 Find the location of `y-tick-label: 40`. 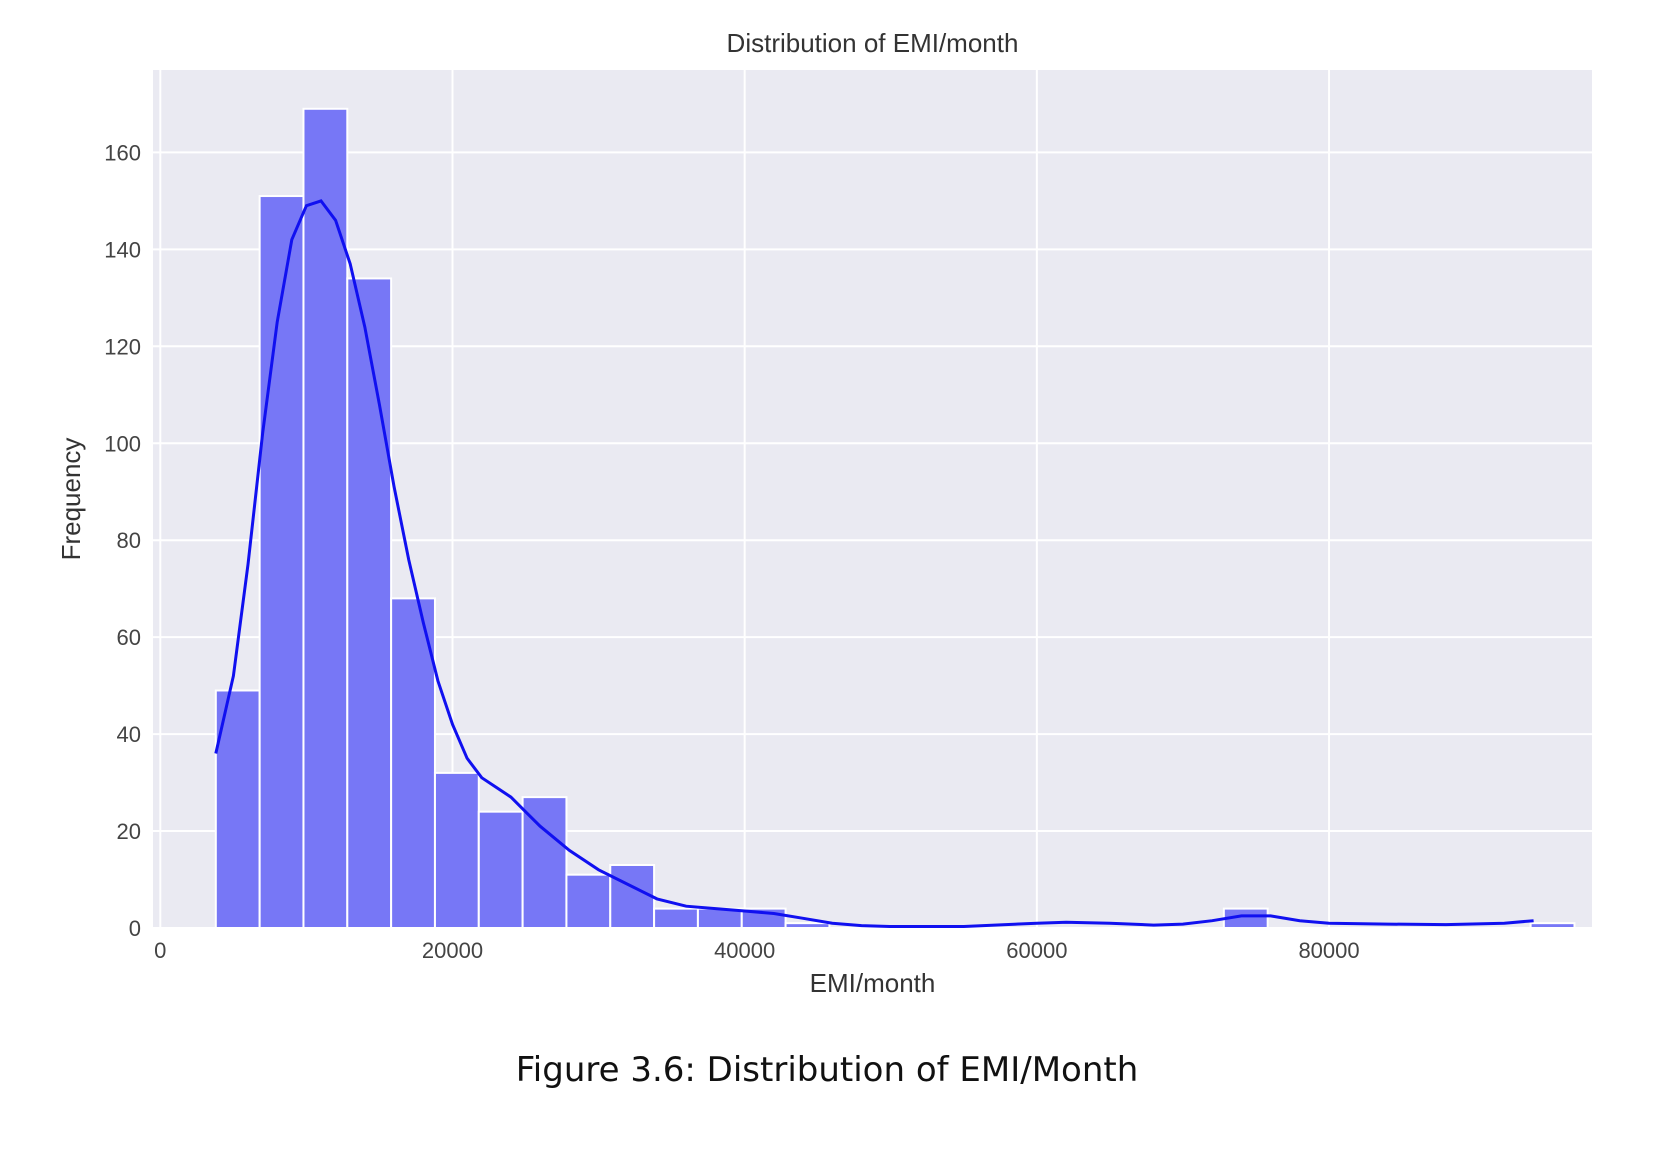

y-tick-label: 40 is located at coordinates (129, 734).